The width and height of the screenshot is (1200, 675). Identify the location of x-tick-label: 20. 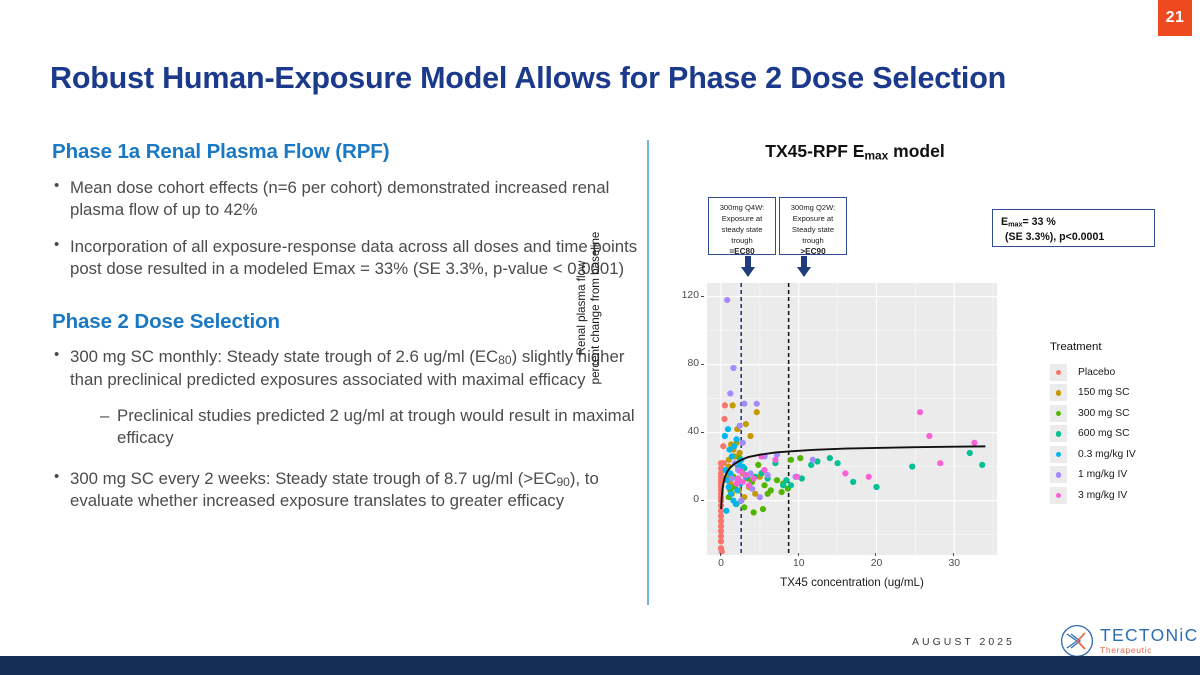
(876, 561).